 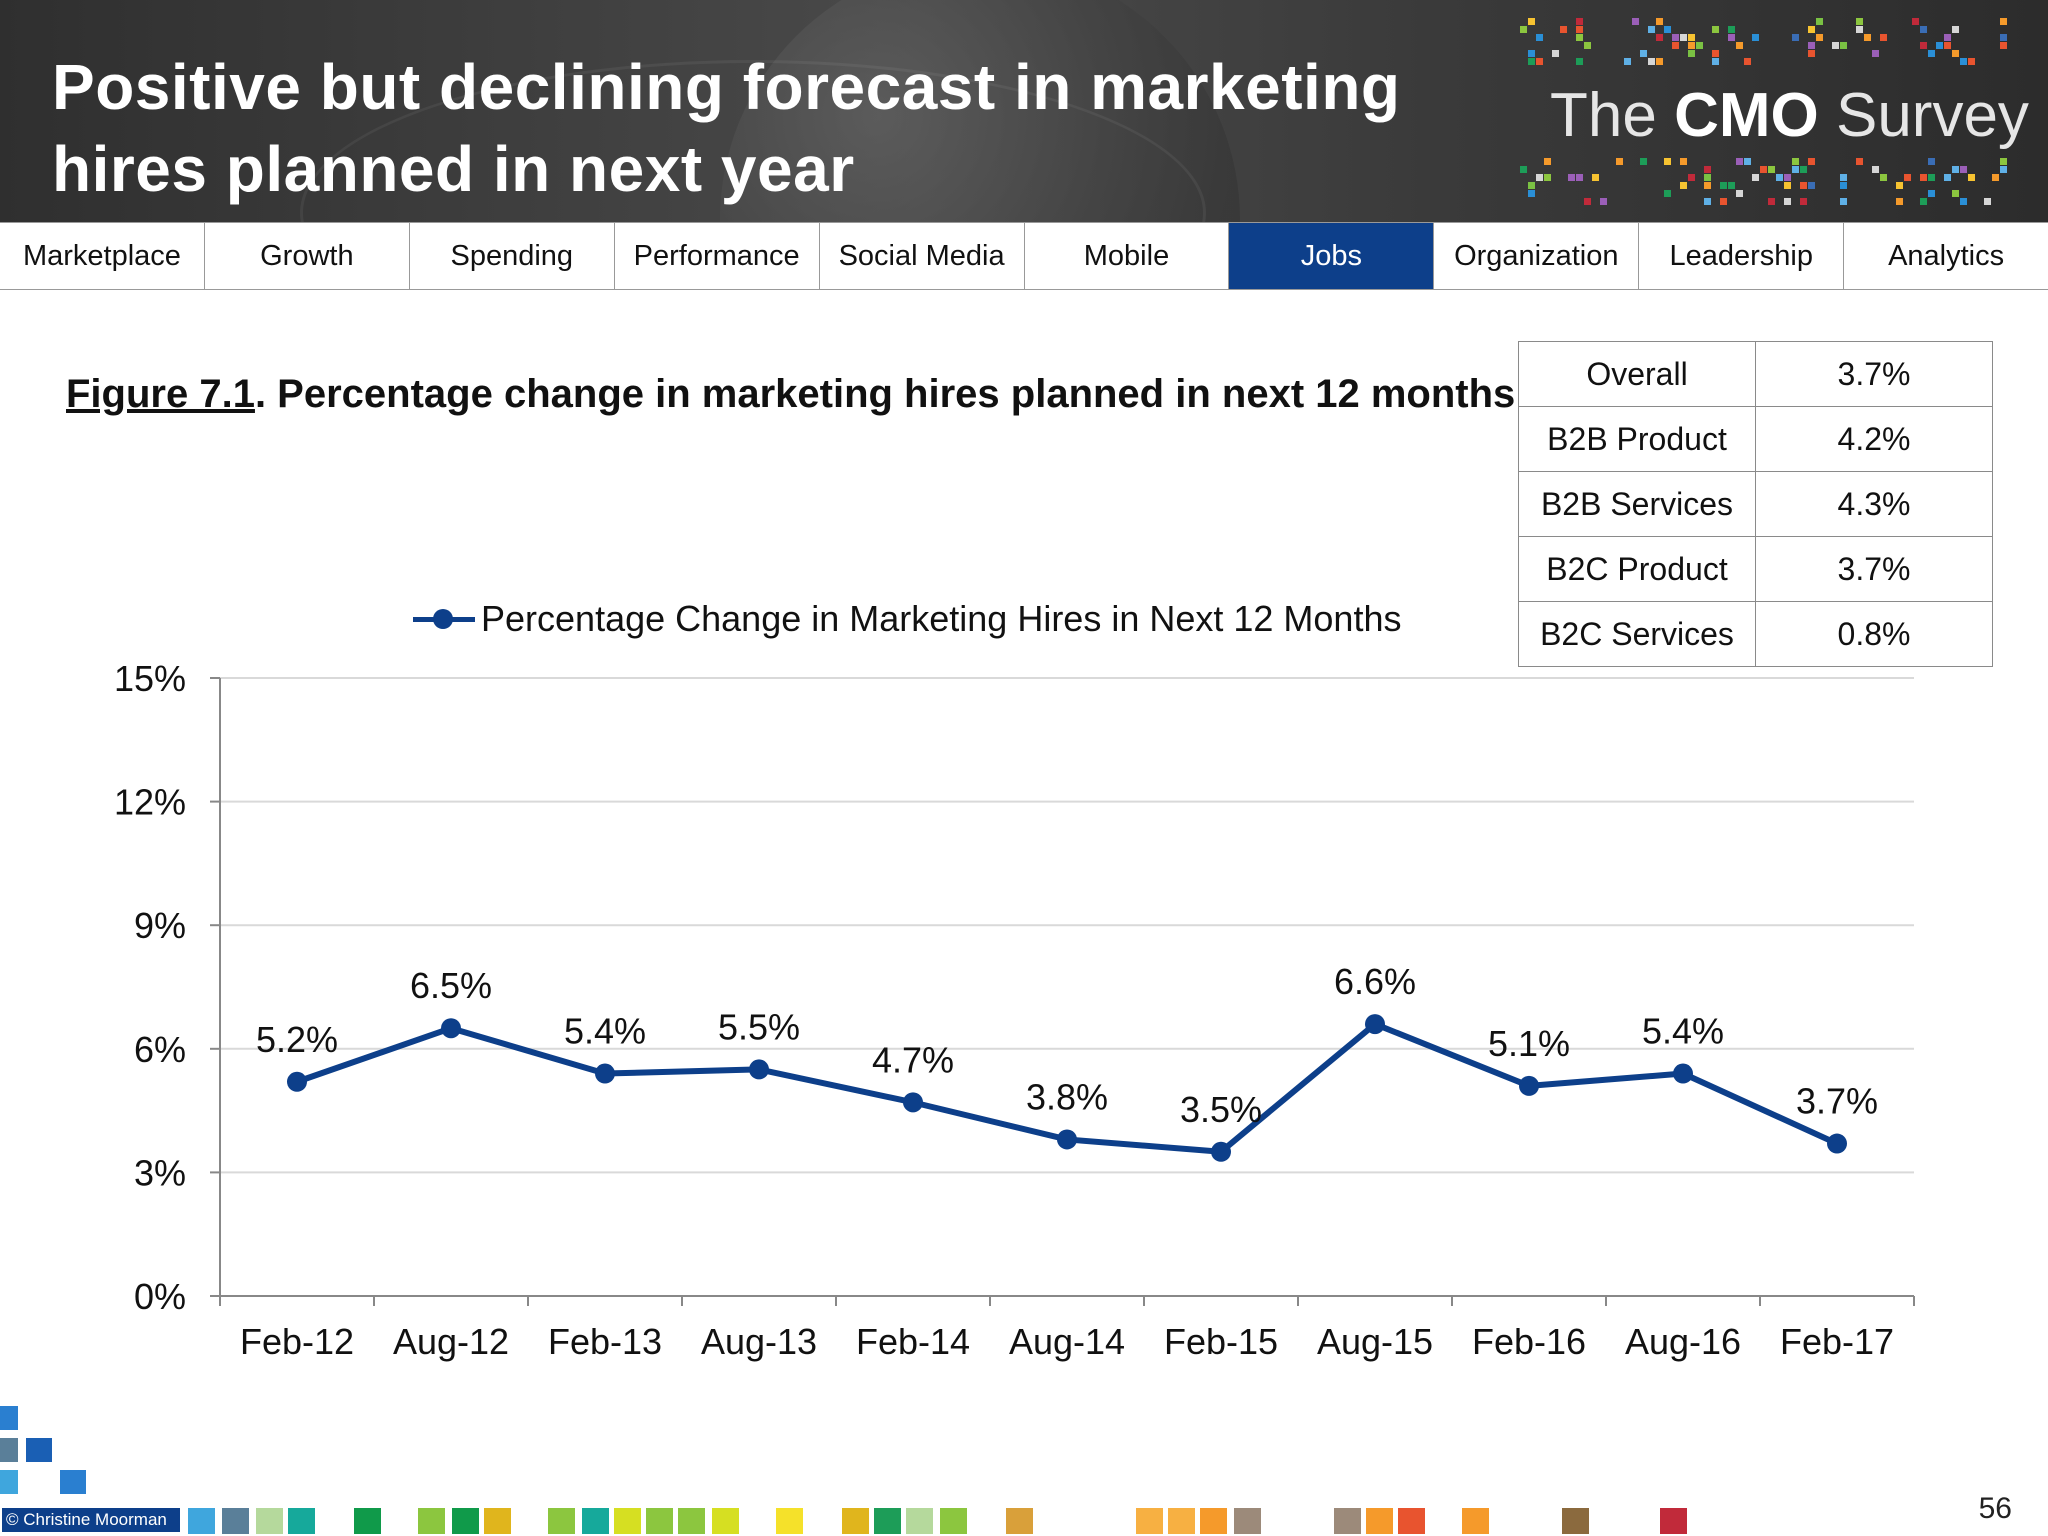 I want to click on tab-social-media: Social Media, so click(x=922, y=256).